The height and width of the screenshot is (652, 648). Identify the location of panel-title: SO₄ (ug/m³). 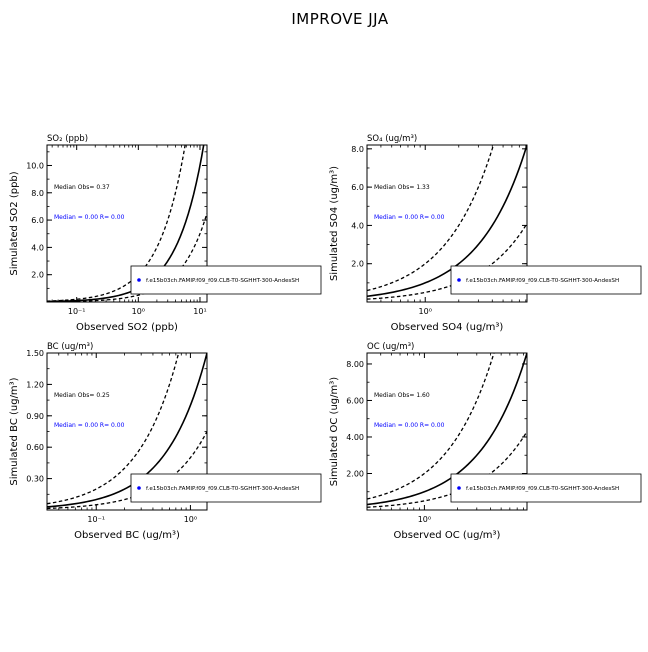
(392, 139).